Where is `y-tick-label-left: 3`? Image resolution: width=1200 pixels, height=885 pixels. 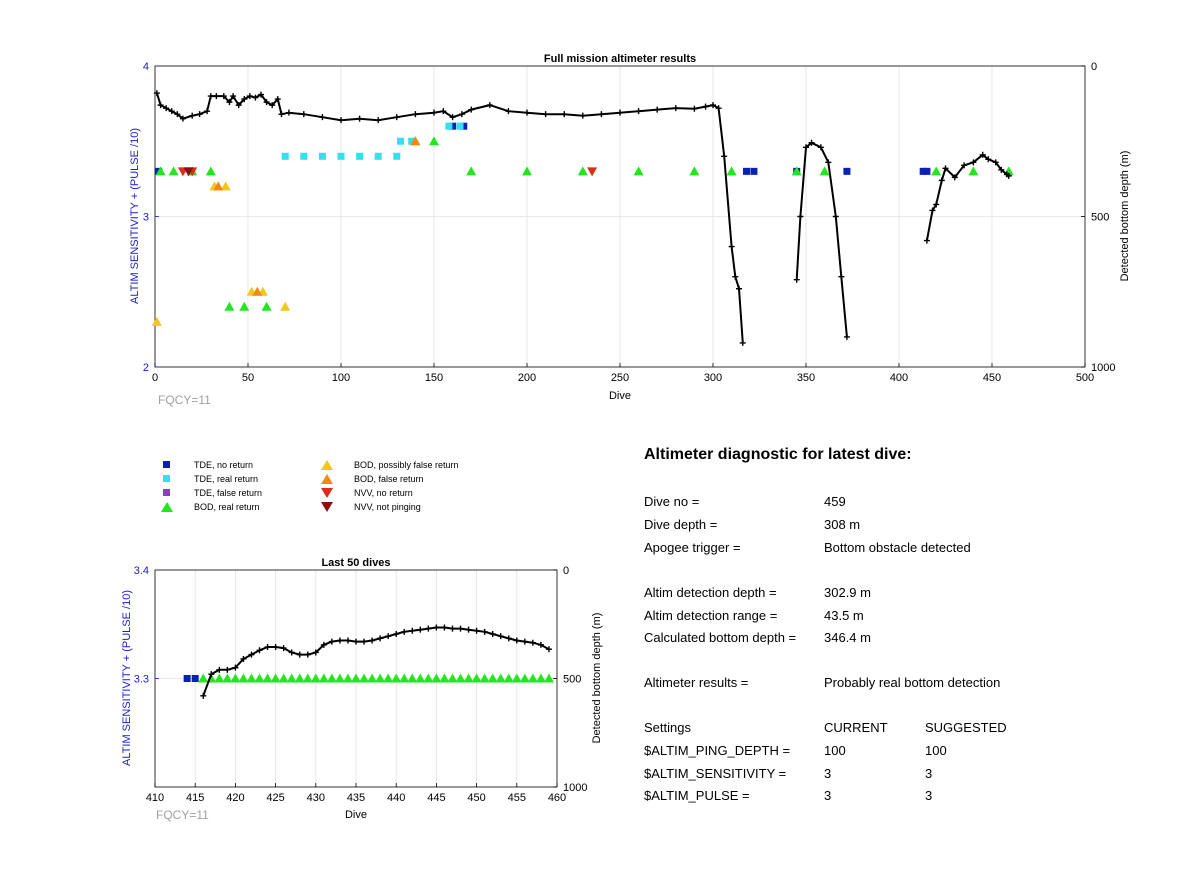
y-tick-label-left: 3 is located at coordinates (146, 218).